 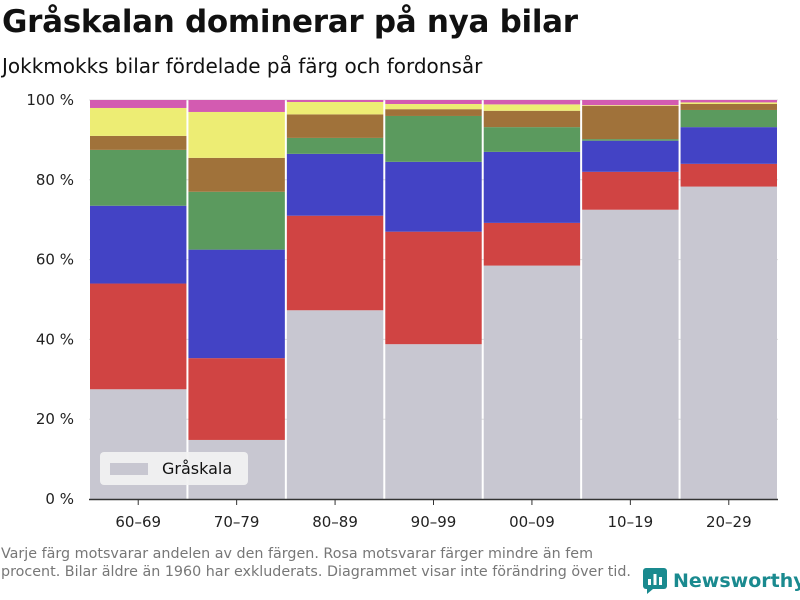 What do you see at coordinates (138, 522) in the screenshot?
I see `x-tick-label: 60–69` at bounding box center [138, 522].